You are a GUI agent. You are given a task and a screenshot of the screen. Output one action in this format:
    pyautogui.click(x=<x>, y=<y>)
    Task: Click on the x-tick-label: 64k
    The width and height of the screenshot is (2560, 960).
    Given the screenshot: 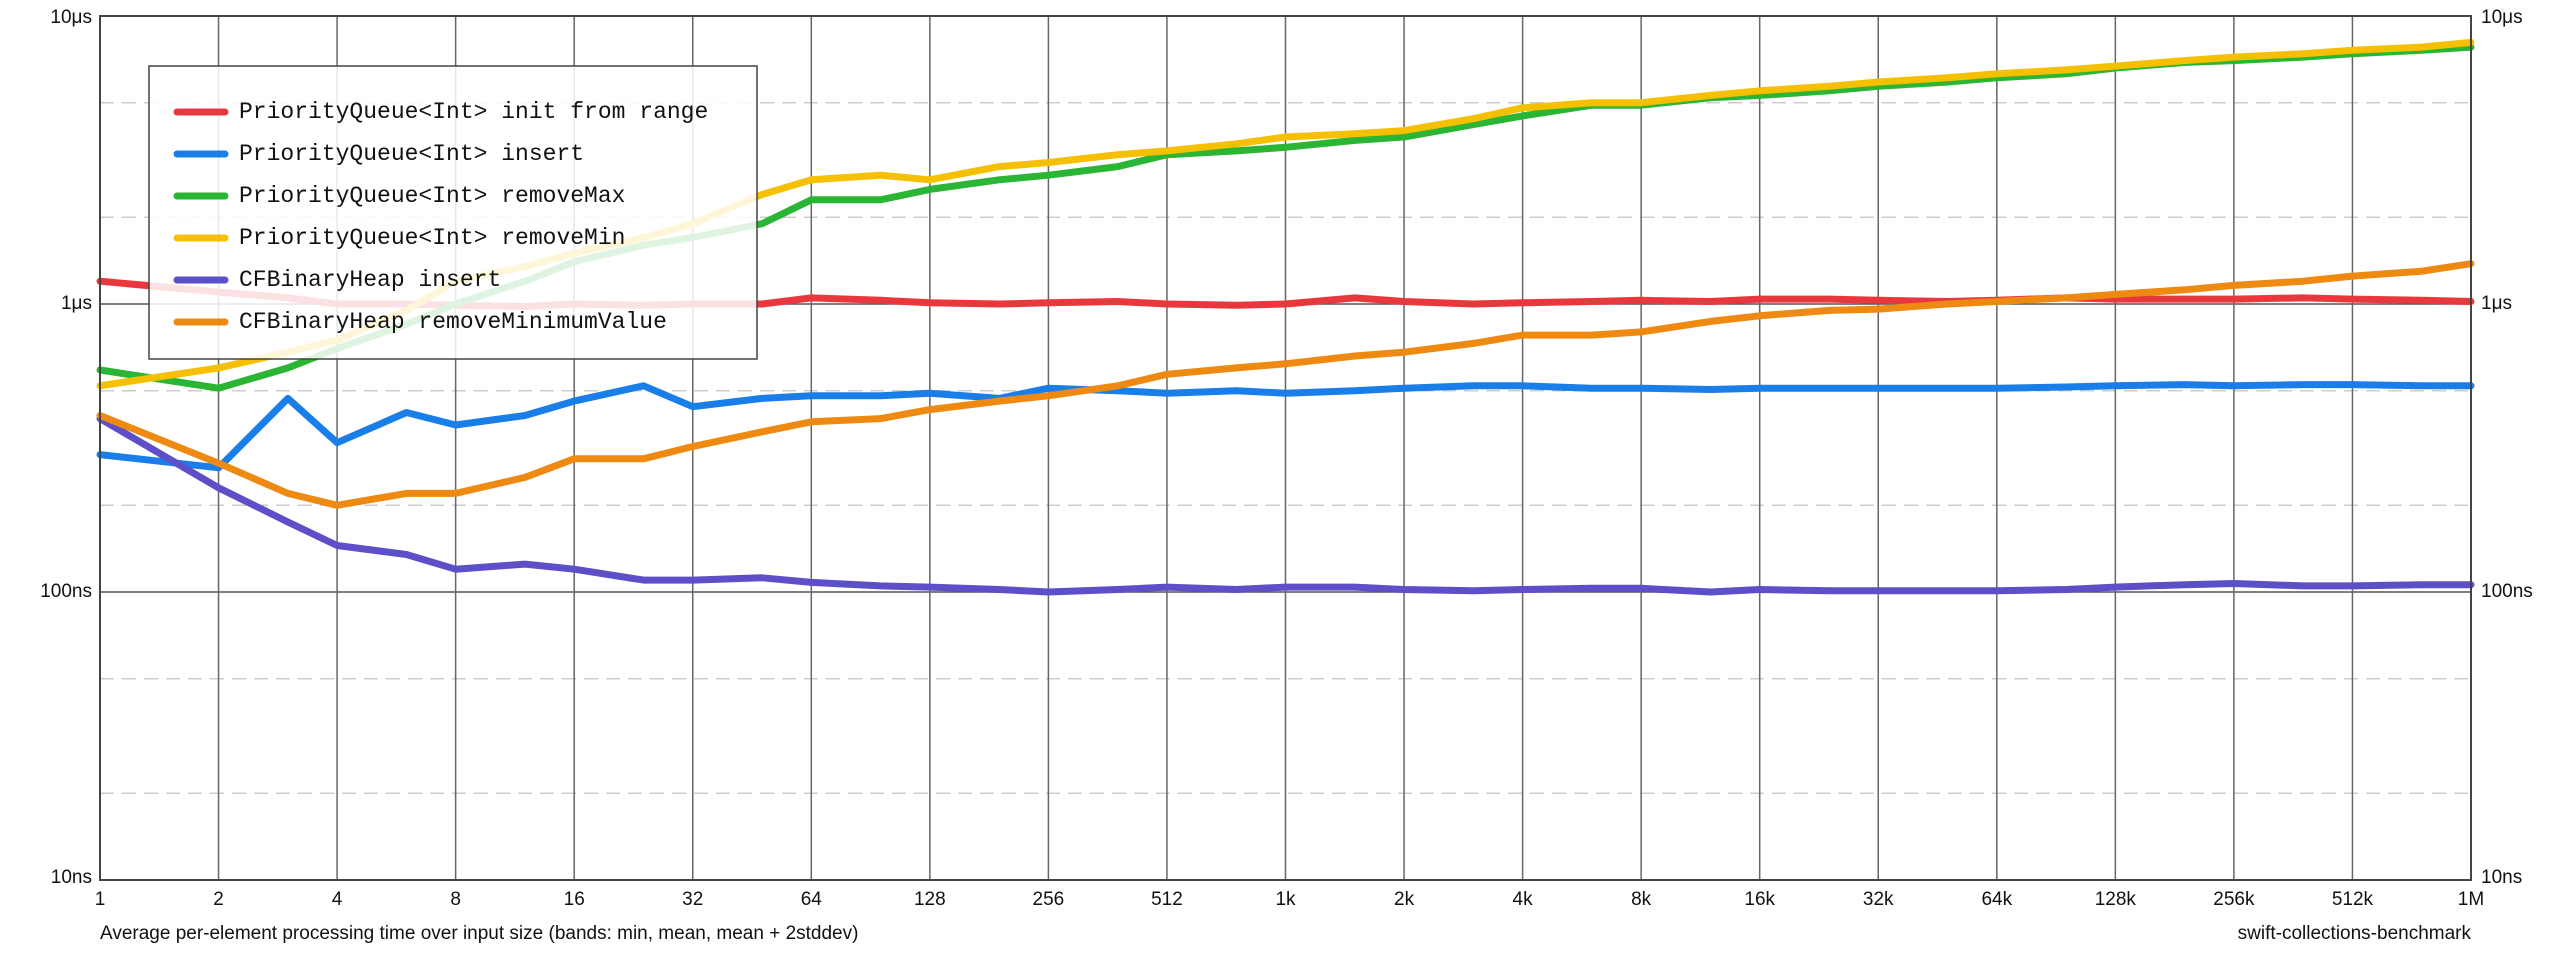 What is the action you would take?
    pyautogui.click(x=1996, y=899)
    